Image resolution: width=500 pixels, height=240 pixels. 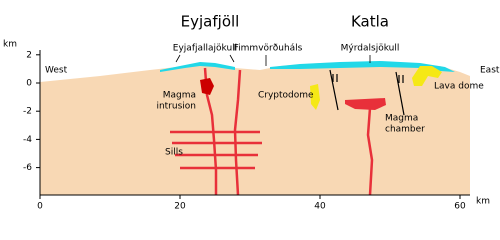 I want to click on label: Lava dome, so click(x=459, y=87).